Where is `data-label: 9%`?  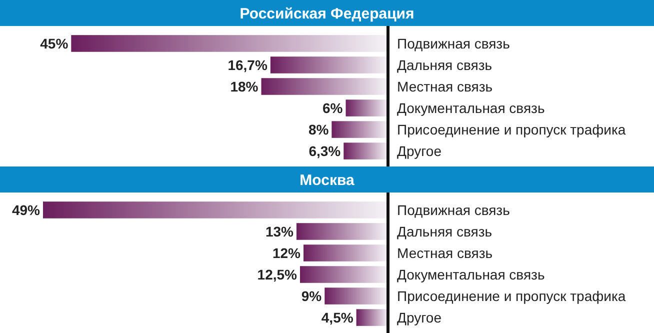 data-label: 9% is located at coordinates (311, 296).